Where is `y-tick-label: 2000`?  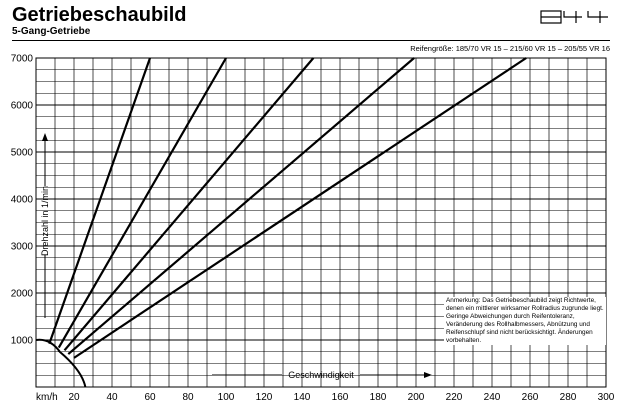
y-tick-label: 2000 is located at coordinates (22, 294).